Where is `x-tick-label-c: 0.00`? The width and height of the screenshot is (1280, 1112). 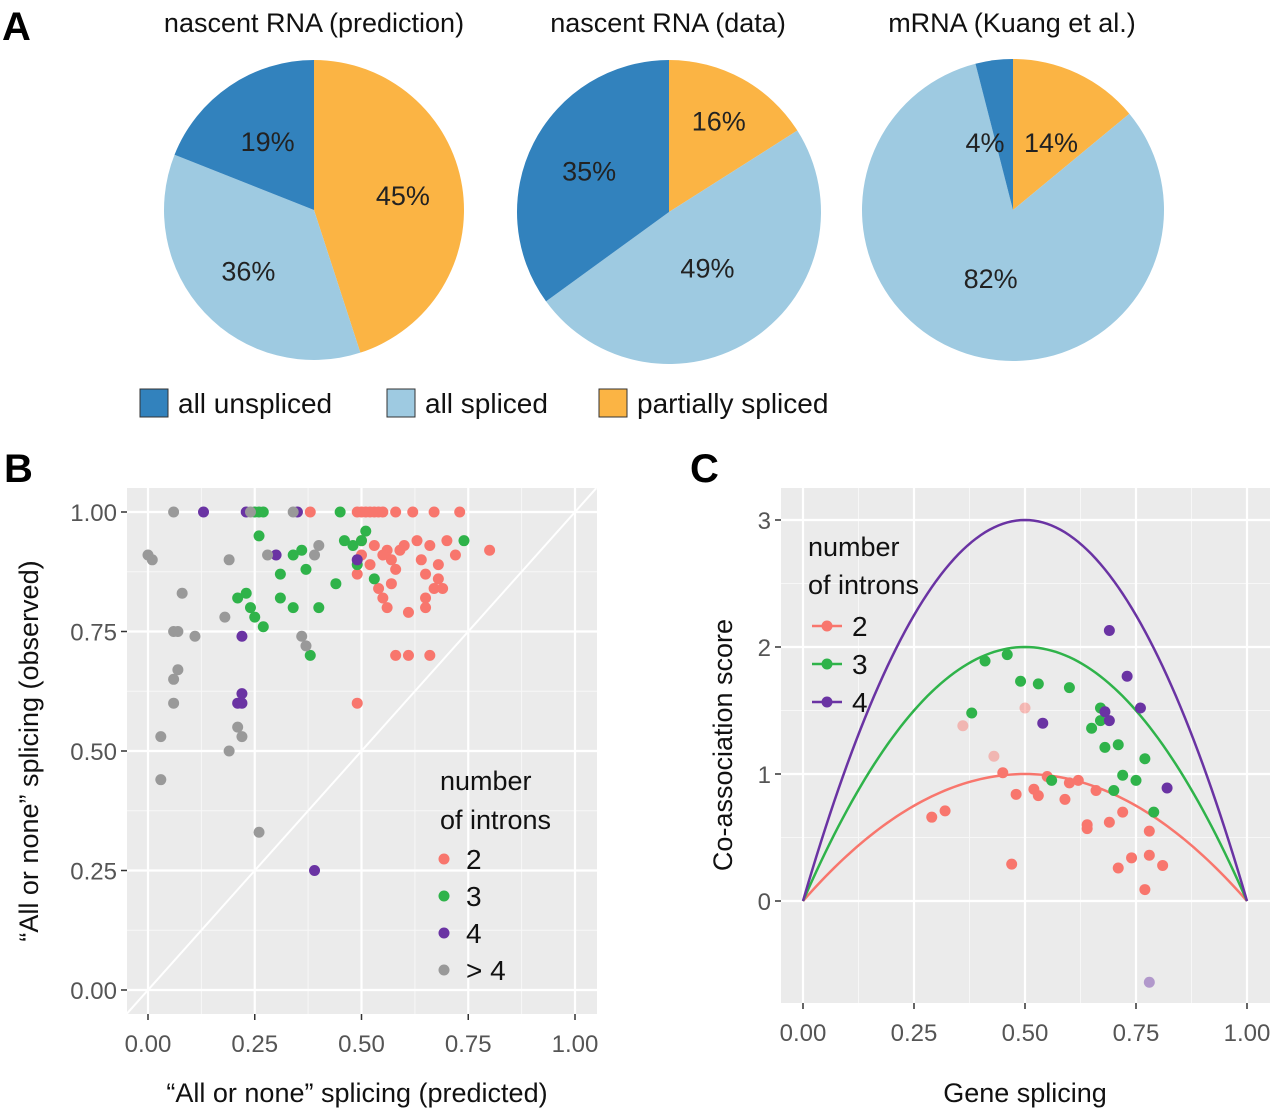 x-tick-label-c: 0.00 is located at coordinates (803, 1033).